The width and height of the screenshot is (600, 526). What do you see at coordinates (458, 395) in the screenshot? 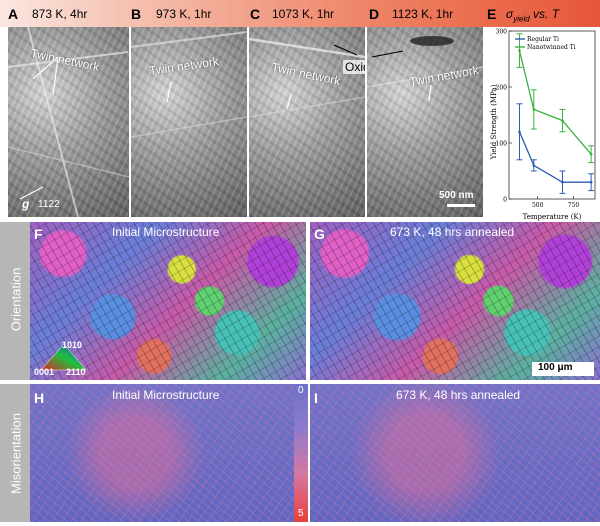
I see `panel-title-i: 673 K, 48 hrs annealed` at bounding box center [458, 395].